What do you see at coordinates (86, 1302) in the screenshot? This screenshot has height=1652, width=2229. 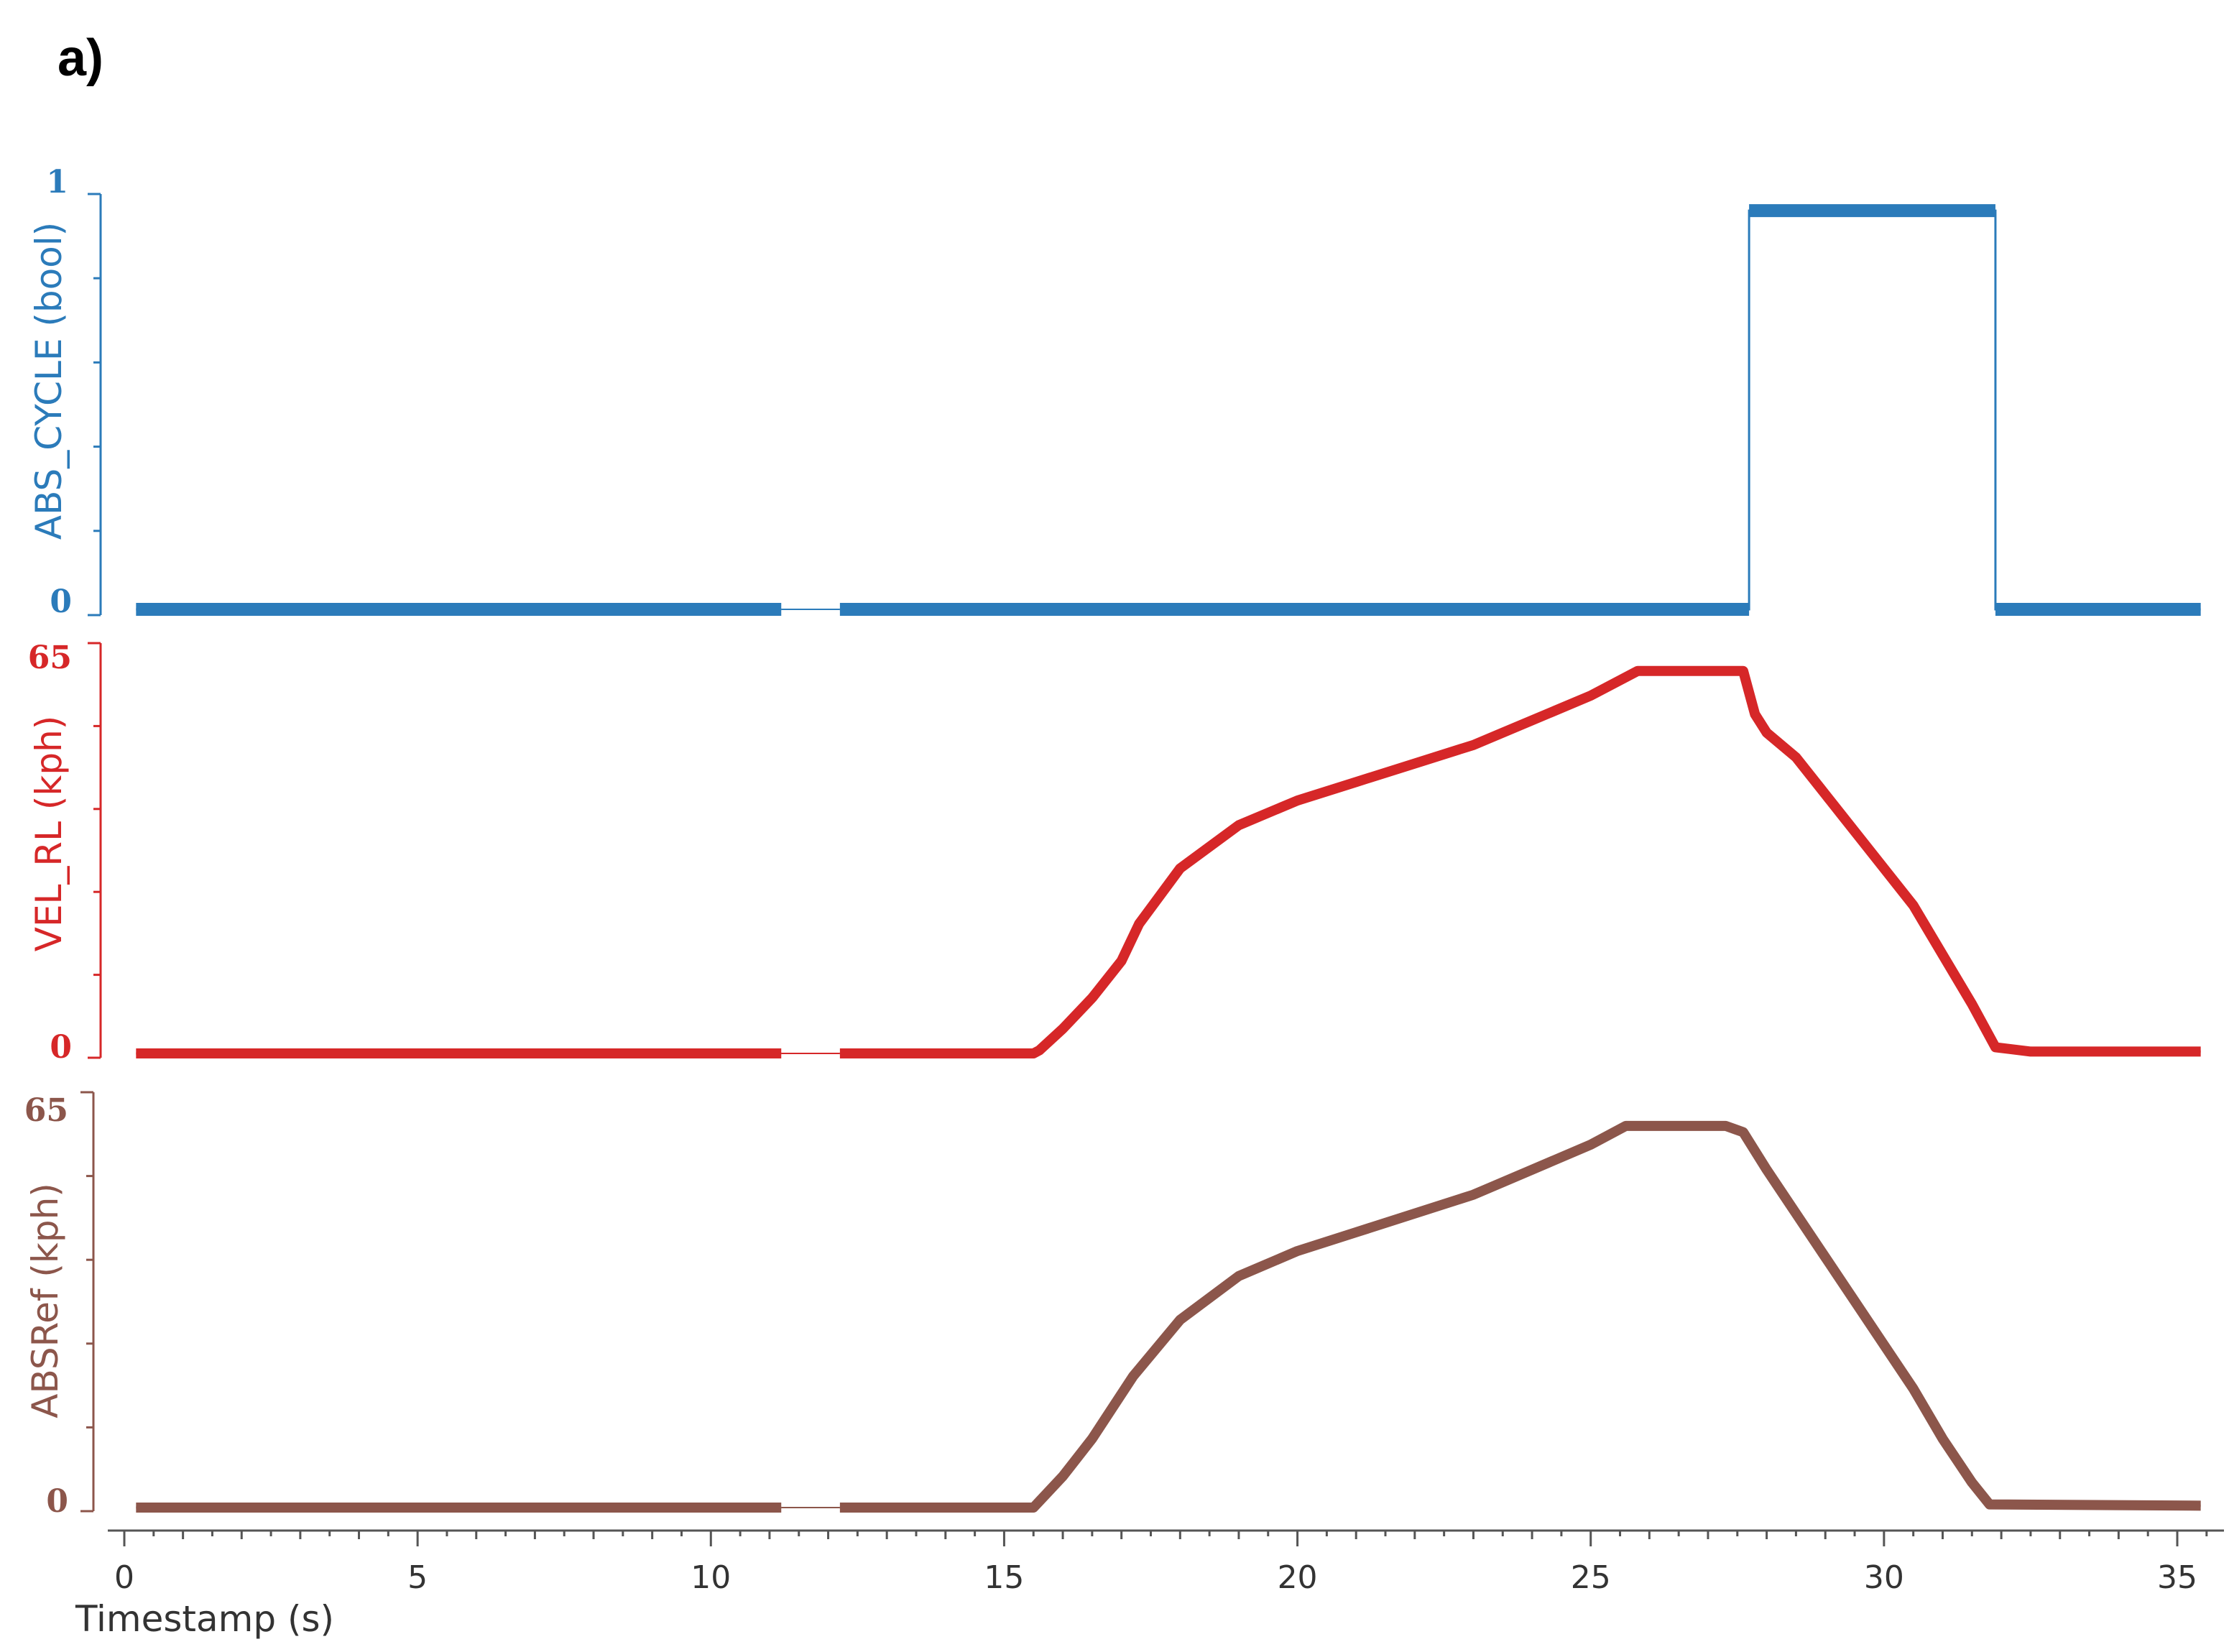 I see `y-ticks-absref` at bounding box center [86, 1302].